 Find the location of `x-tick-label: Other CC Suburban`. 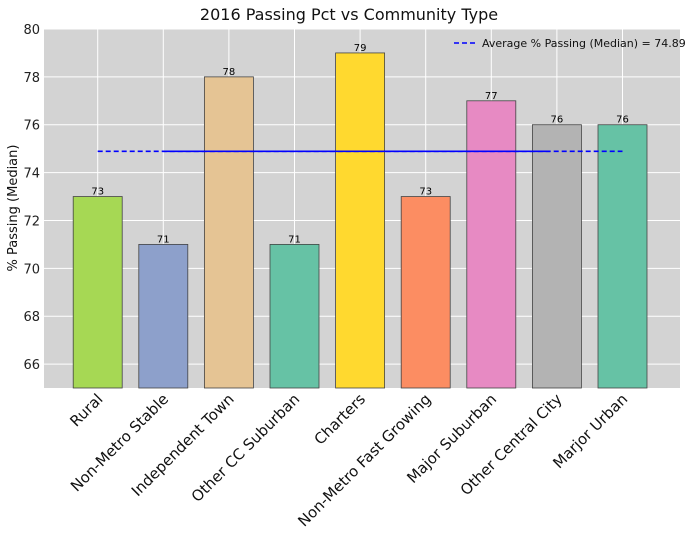

x-tick-label: Other CC Suburban is located at coordinates (246, 448).